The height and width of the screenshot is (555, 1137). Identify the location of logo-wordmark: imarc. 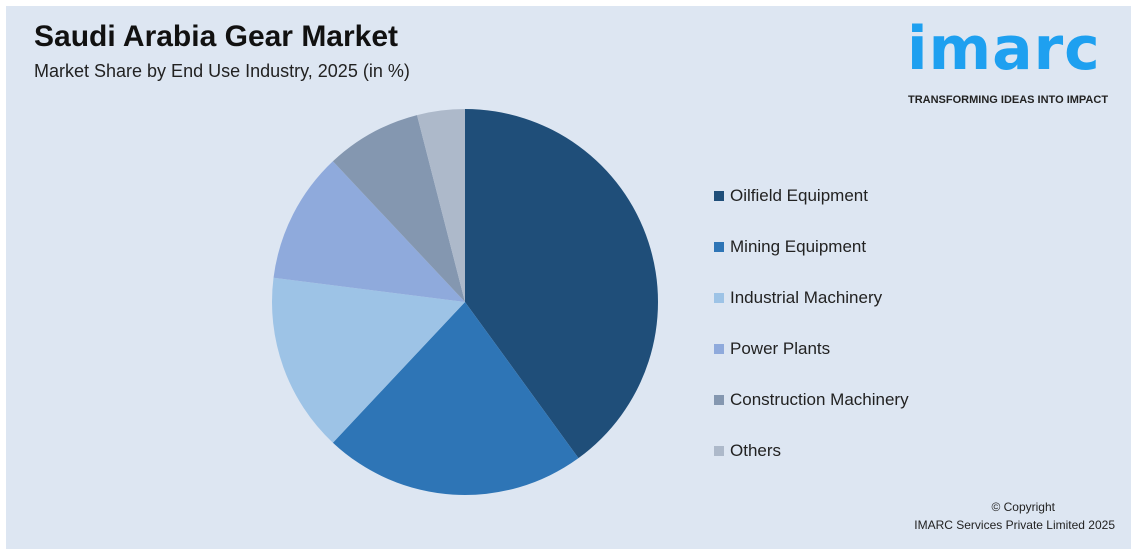
(1004, 49).